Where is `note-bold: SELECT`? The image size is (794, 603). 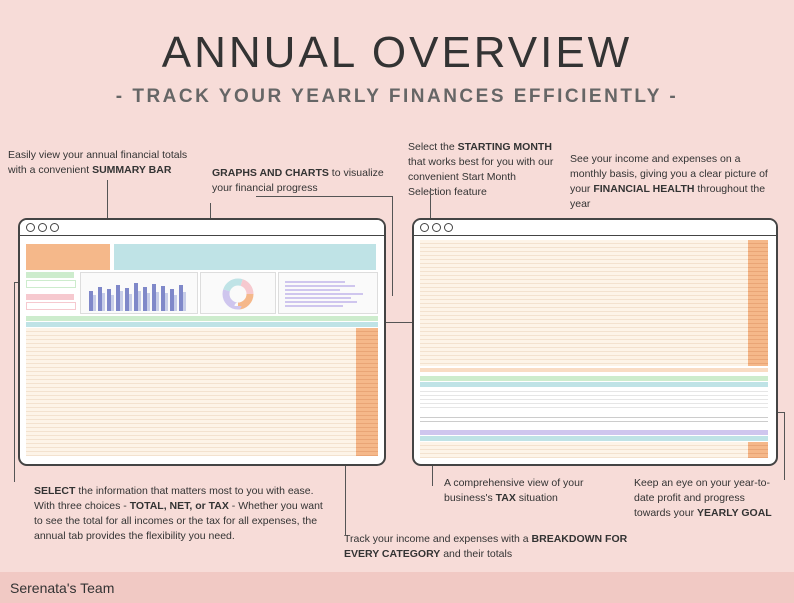
note-bold: SELECT is located at coordinates (55, 491).